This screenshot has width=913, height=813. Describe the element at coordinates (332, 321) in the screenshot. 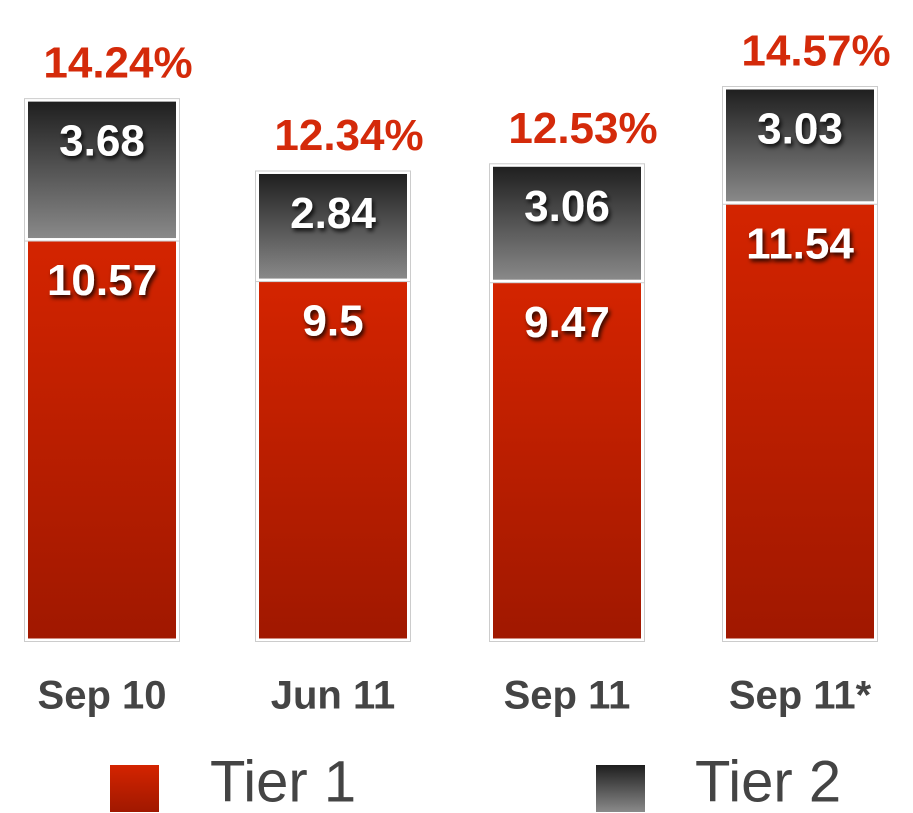

I see `value-label: 9.5` at that location.